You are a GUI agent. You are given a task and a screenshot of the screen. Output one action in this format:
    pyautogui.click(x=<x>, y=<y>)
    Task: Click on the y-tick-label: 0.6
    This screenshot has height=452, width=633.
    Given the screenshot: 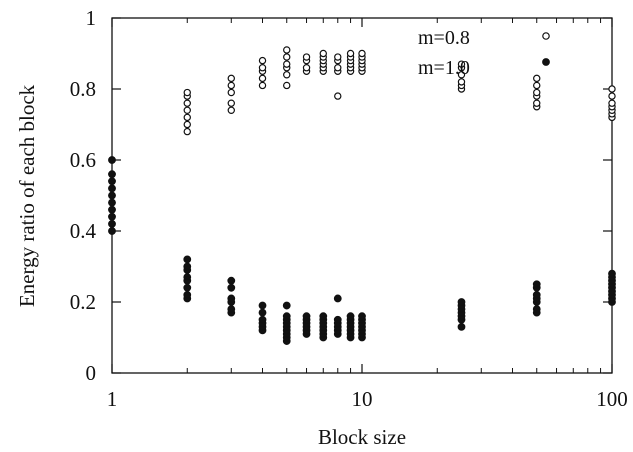 What is the action you would take?
    pyautogui.click(x=83, y=160)
    